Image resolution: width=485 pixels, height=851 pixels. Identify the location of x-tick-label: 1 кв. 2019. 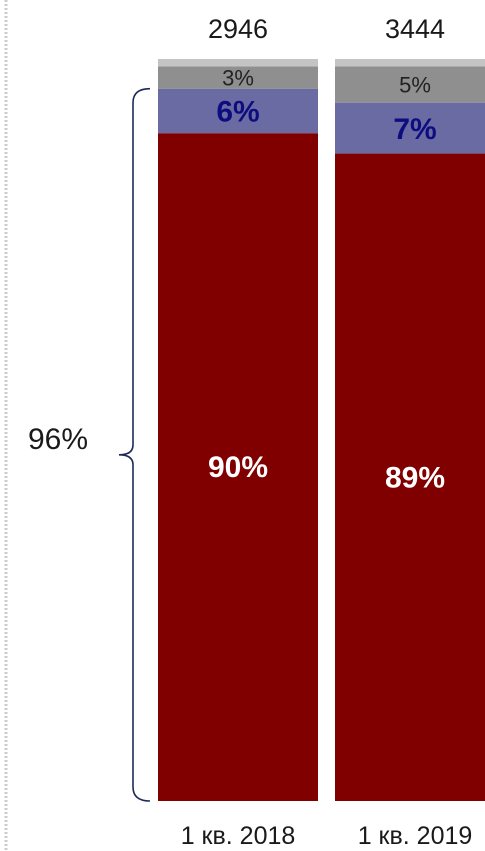
(415, 836).